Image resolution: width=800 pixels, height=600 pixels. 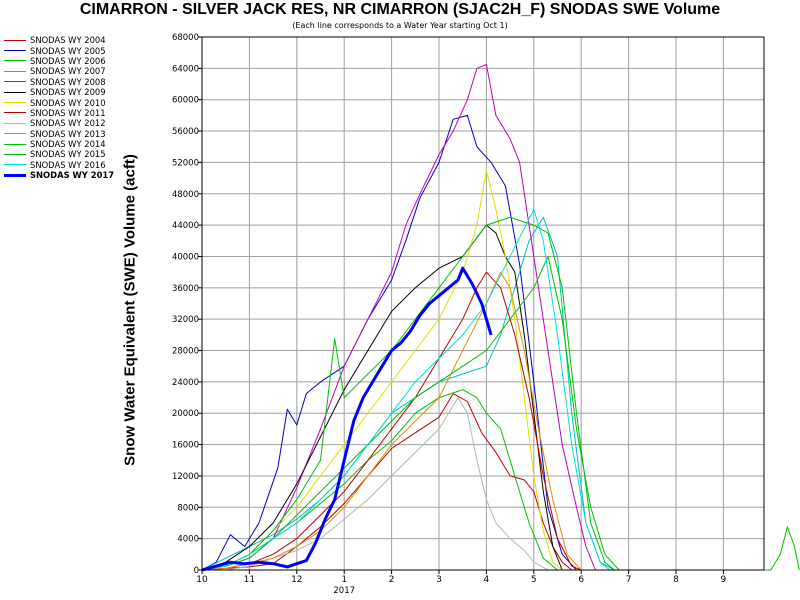 What do you see at coordinates (185, 69) in the screenshot?
I see `y-tick-label: 64000` at bounding box center [185, 69].